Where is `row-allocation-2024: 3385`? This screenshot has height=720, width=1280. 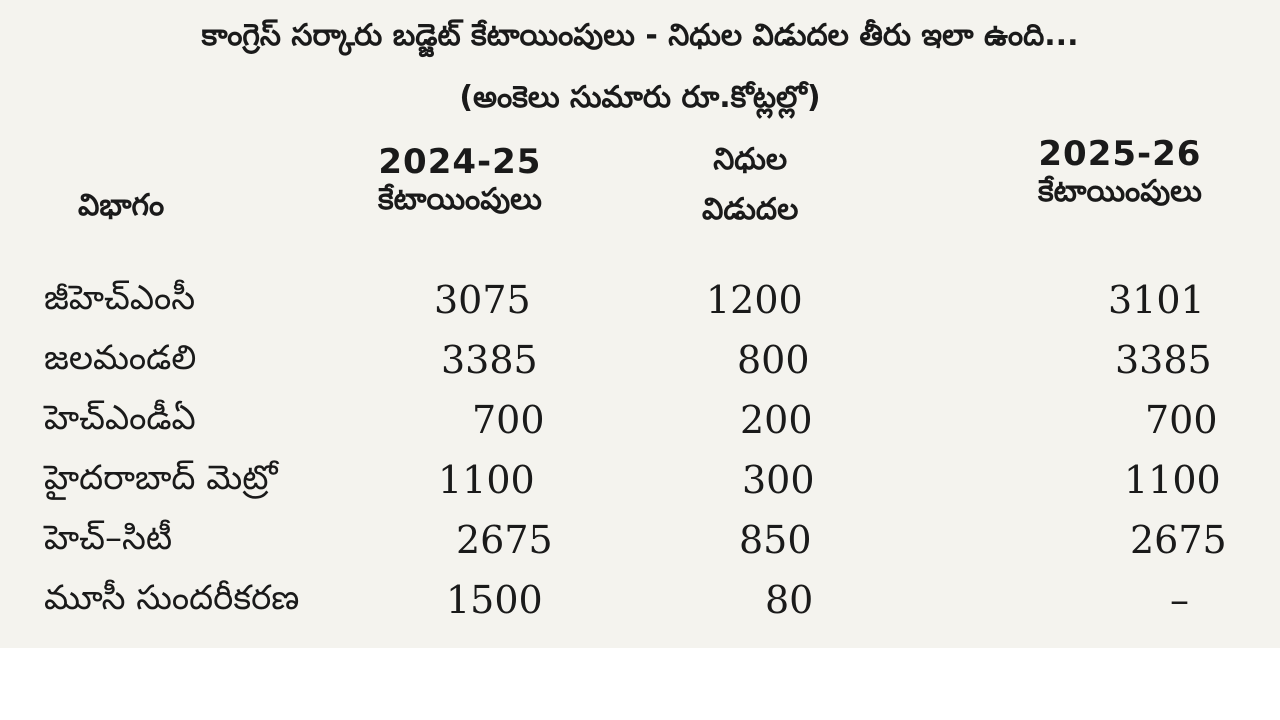 row-allocation-2024: 3385 is located at coordinates (489, 360).